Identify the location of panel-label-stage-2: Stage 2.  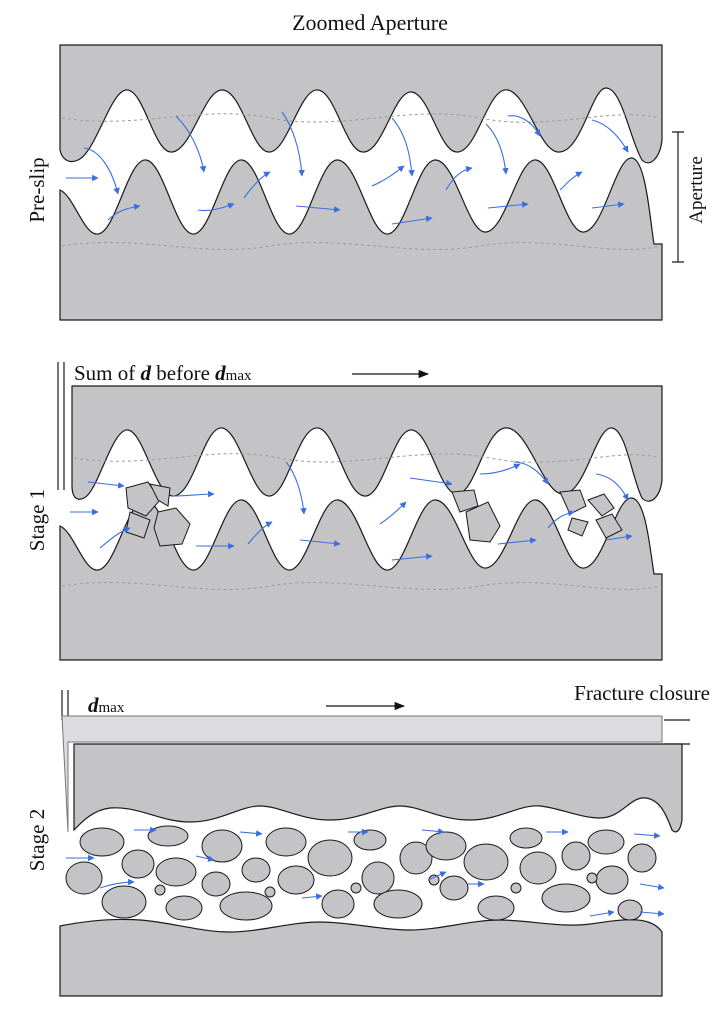
(37, 840).